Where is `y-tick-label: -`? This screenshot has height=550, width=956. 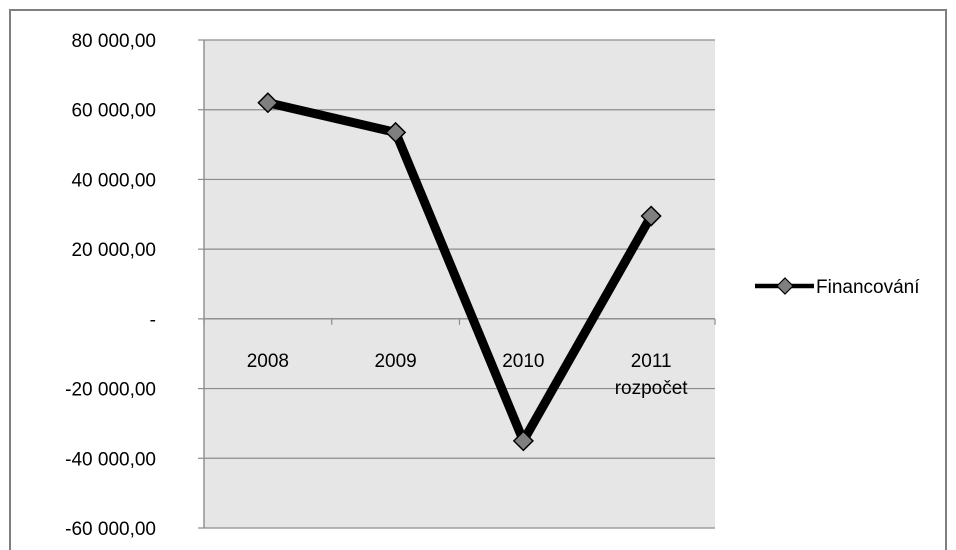
y-tick-label: - is located at coordinates (153, 320).